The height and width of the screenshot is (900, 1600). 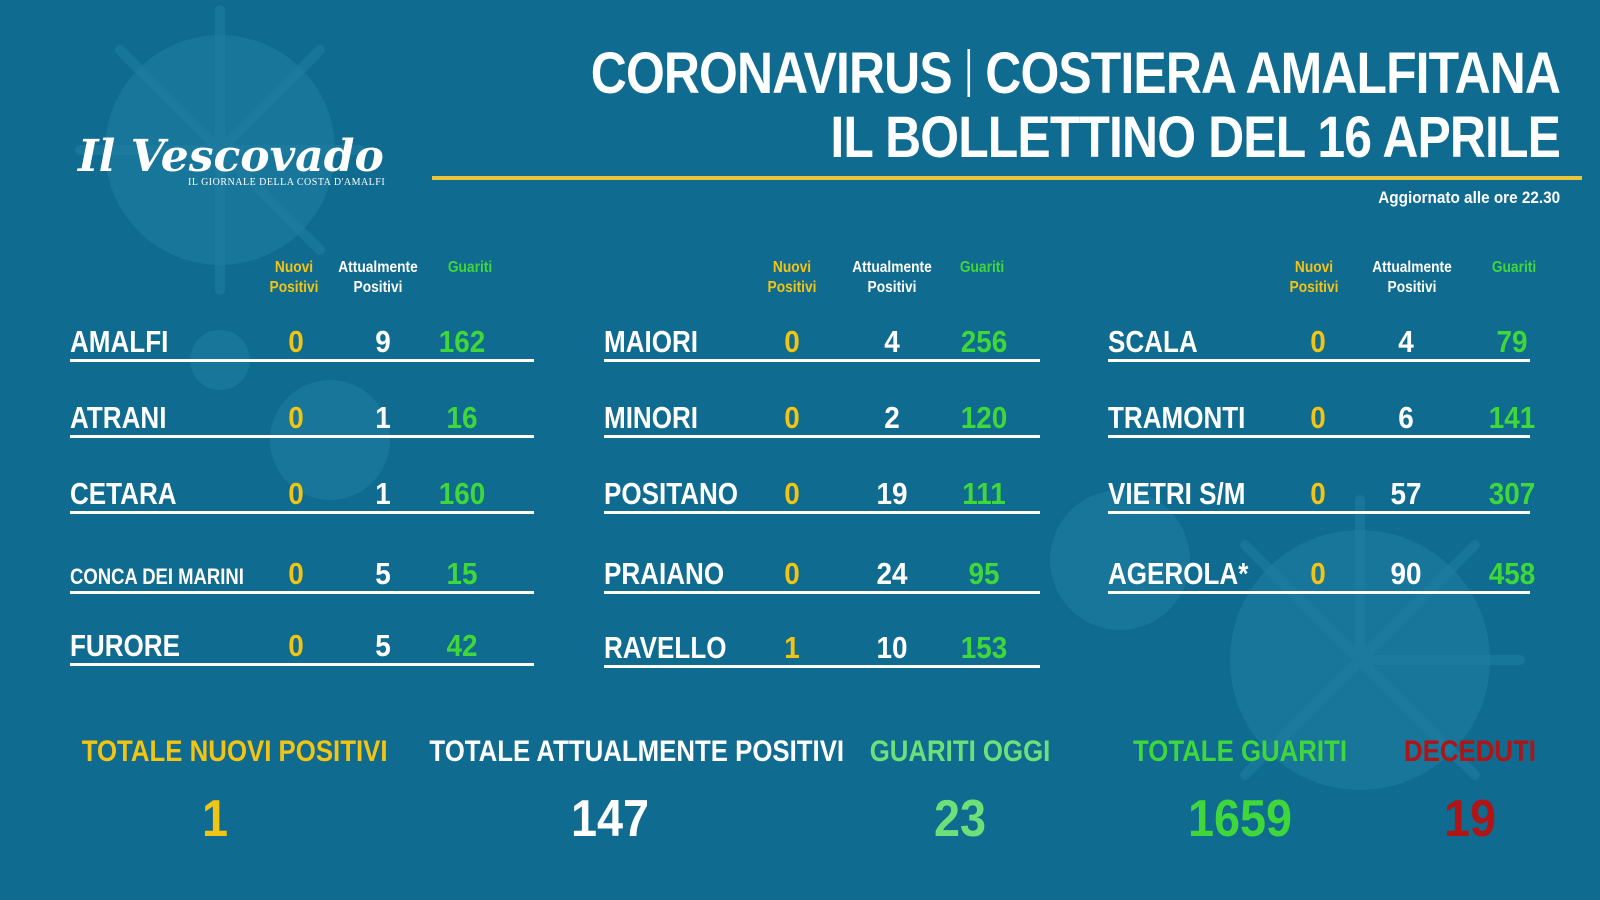 I want to click on guariti-oggi: GUARITI OGGI 23, so click(x=960, y=792).